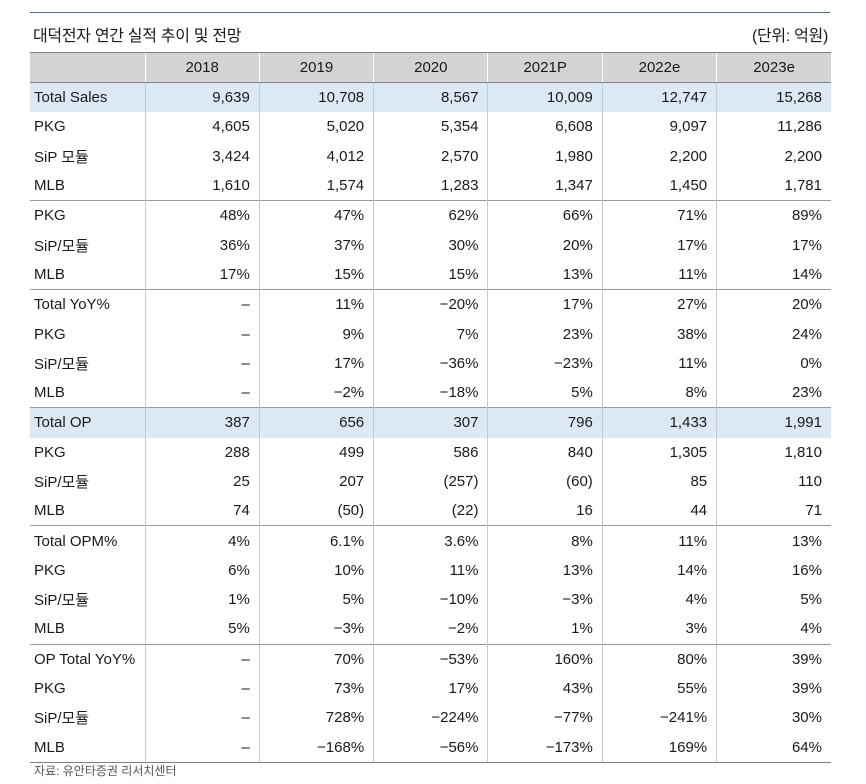  What do you see at coordinates (545, 422) in the screenshot?
I see `value-cell: 796` at bounding box center [545, 422].